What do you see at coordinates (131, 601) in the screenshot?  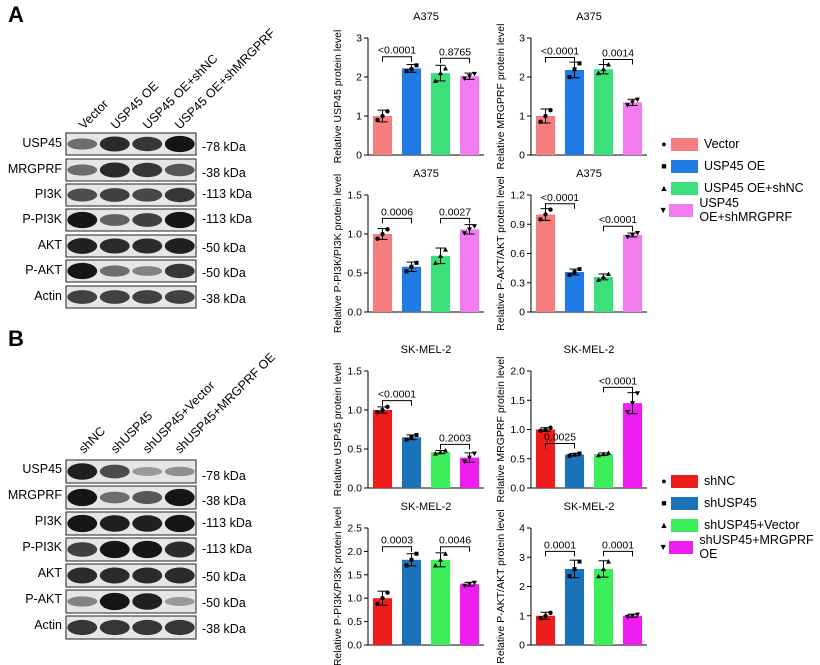 I see `blot-strip` at bounding box center [131, 601].